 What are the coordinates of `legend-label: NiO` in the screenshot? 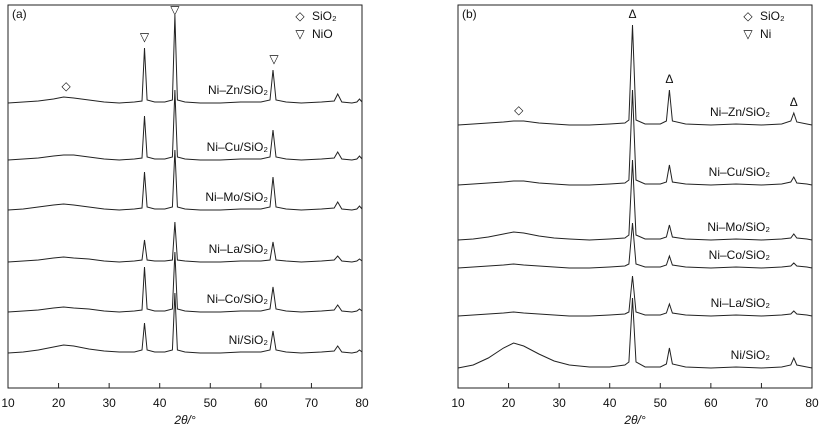 It's located at (322, 34).